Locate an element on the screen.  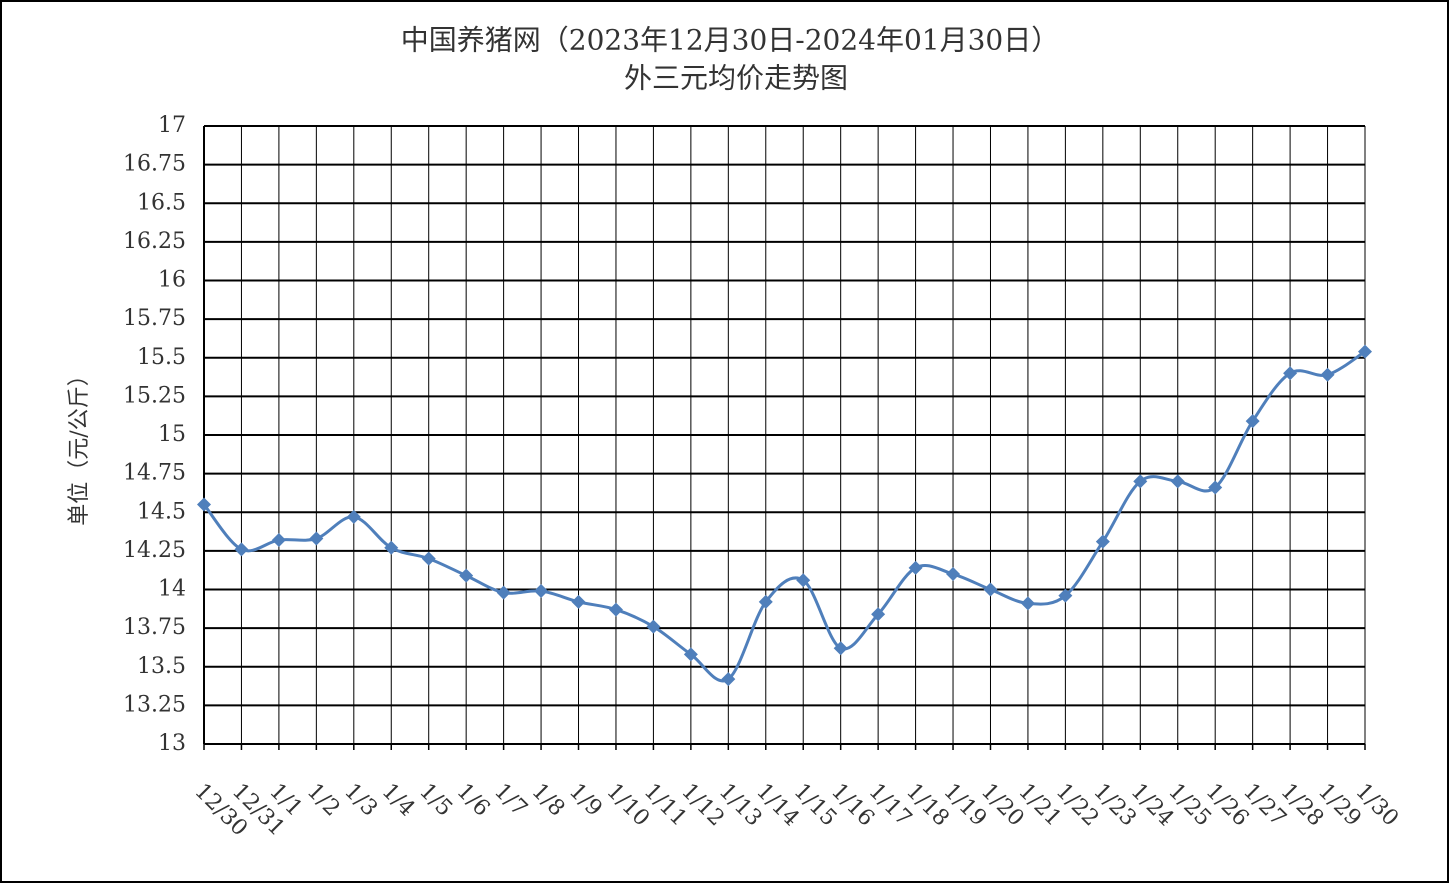
y-tick-label: 16.5 is located at coordinates (161, 202).